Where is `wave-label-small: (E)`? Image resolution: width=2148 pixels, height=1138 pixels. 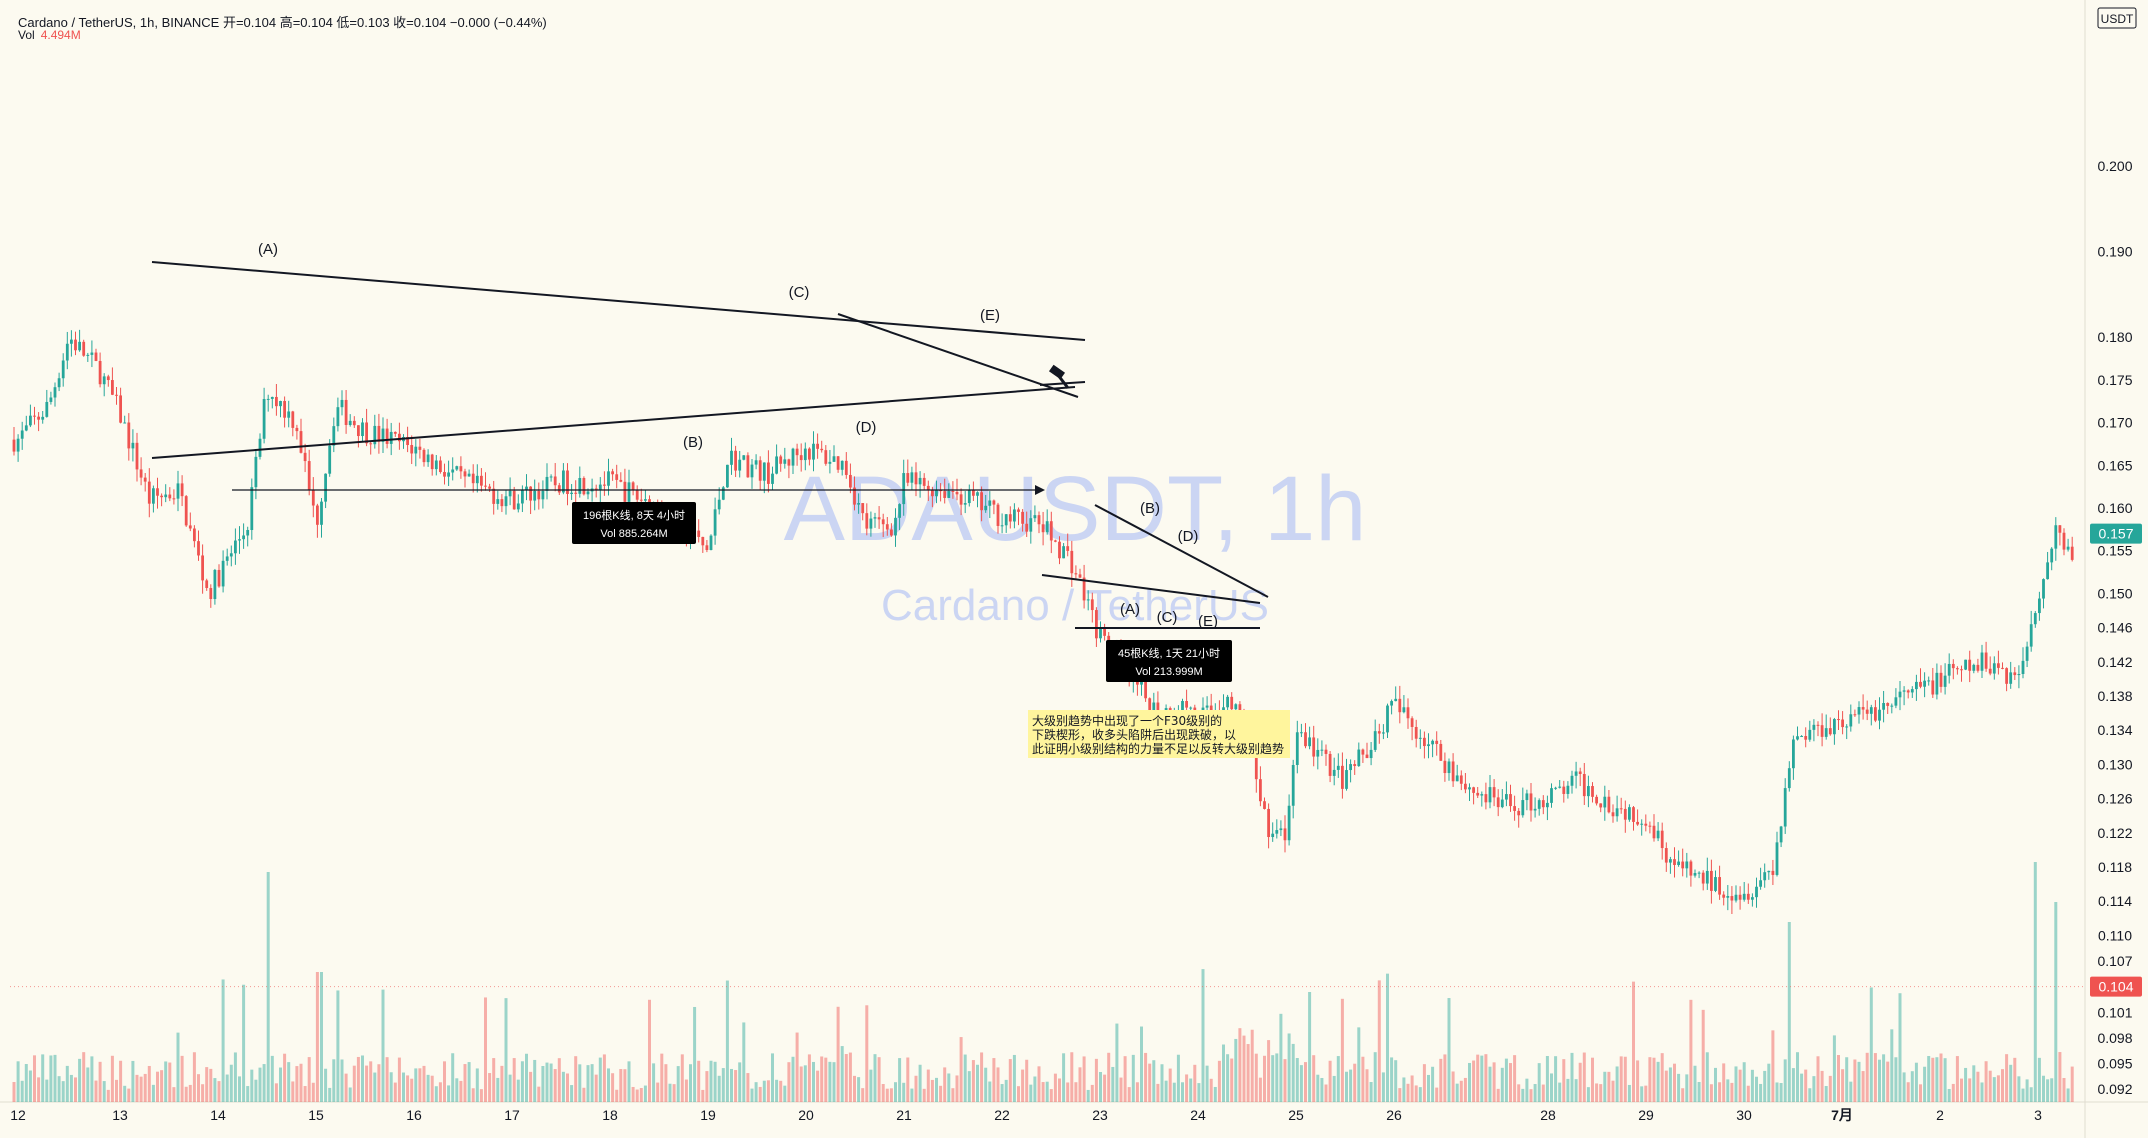
wave-label-small: (E) is located at coordinates (1208, 621).